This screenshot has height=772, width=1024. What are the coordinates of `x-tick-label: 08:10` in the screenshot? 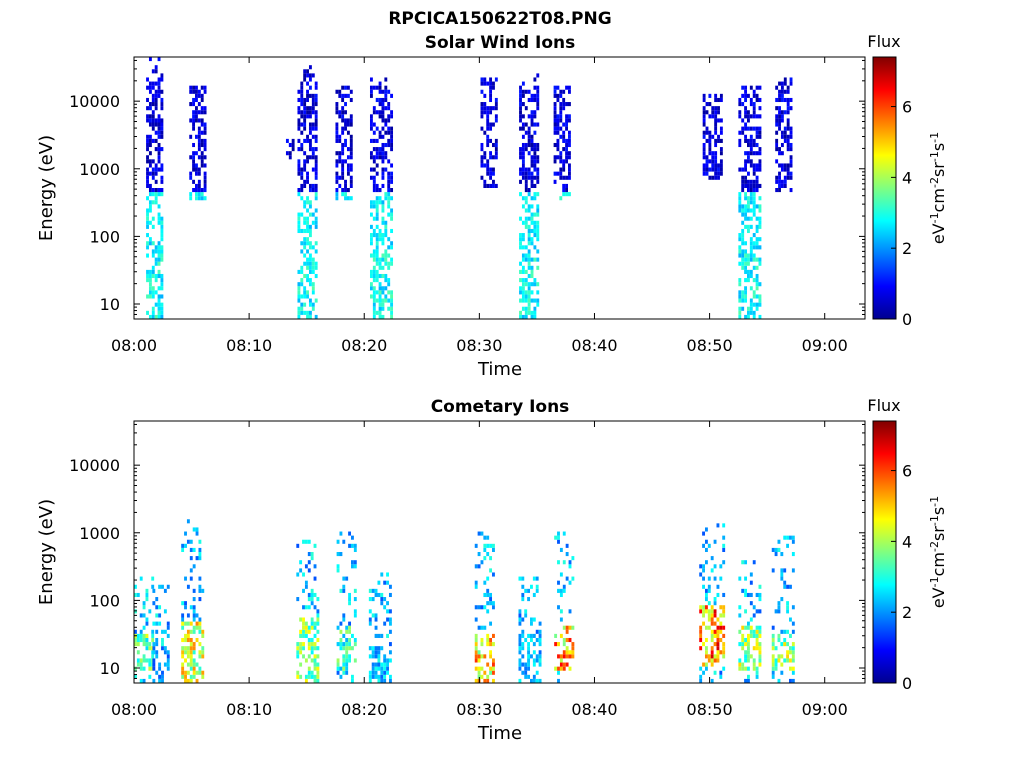 It's located at (249, 709).